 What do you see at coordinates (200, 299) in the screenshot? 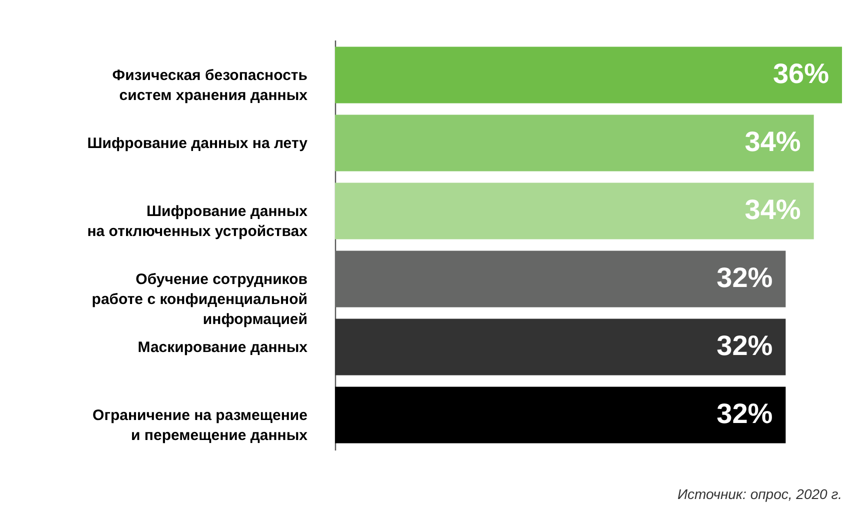
I see `y-tick-label: Обучение сотрудников работе с конфиденциальной информацией` at bounding box center [200, 299].